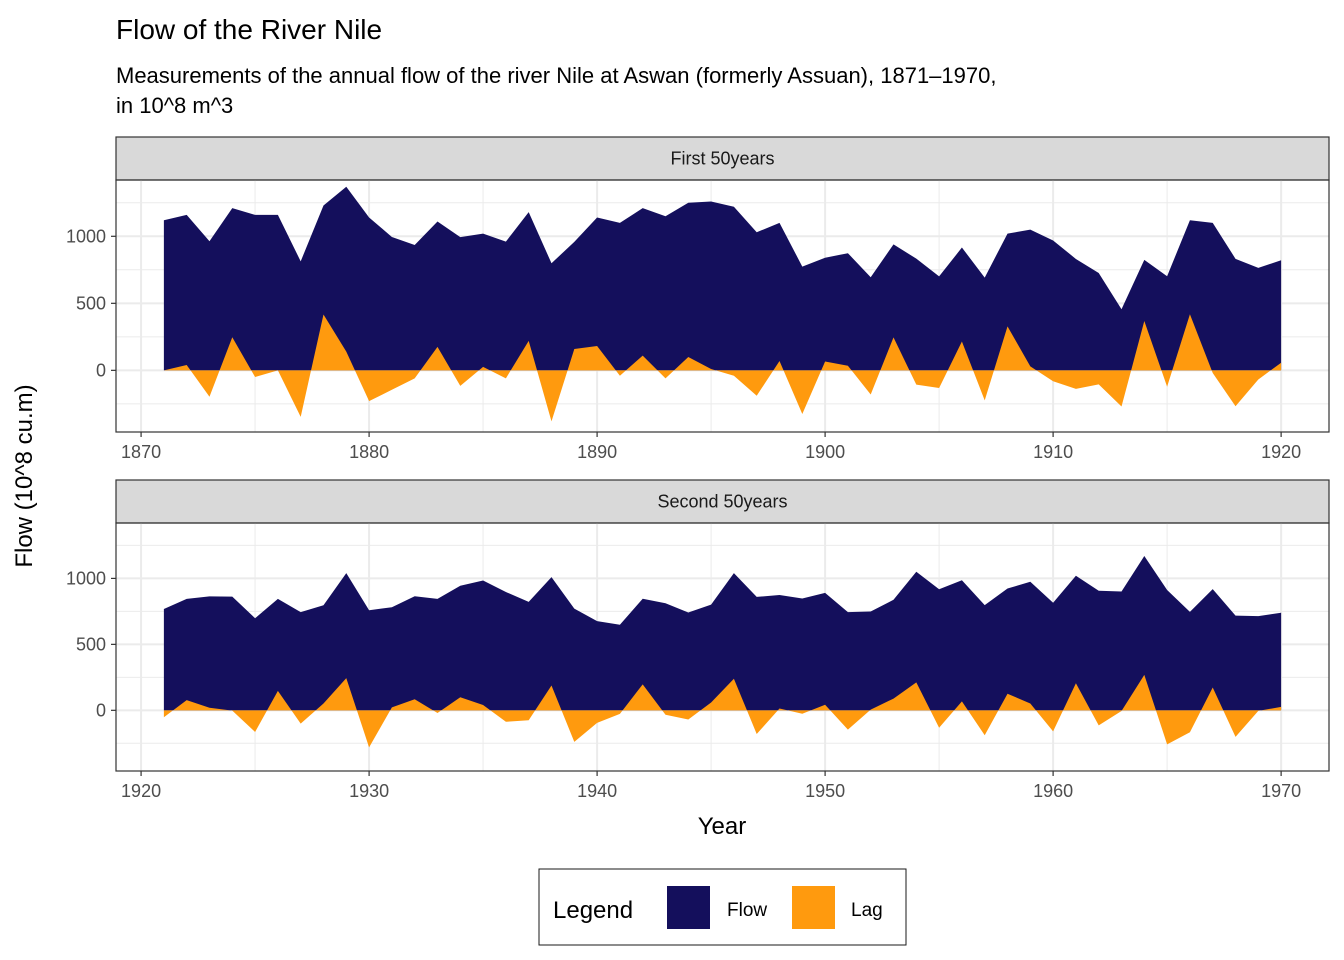 This screenshot has width=1344, height=960. I want to click on x-tick-label: 1960, so click(1053, 791).